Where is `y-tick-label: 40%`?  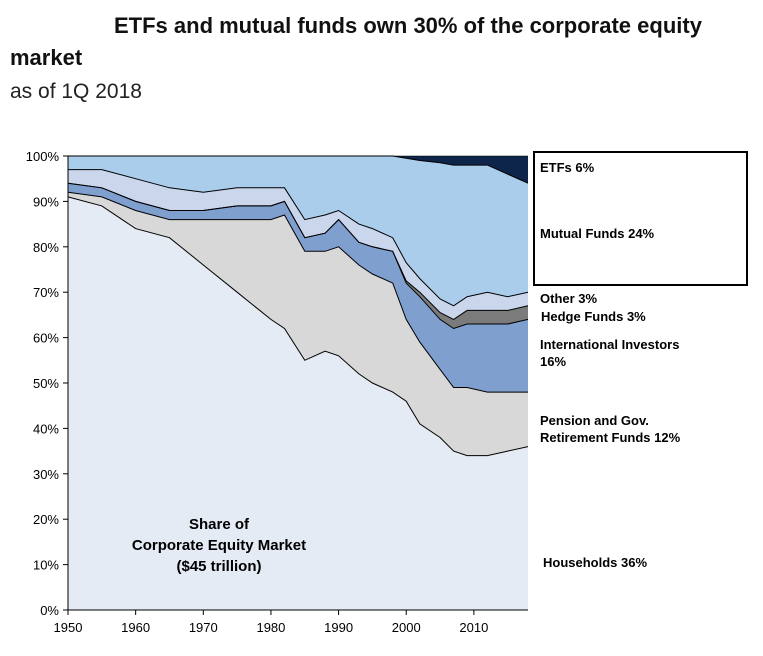 y-tick-label: 40% is located at coordinates (46, 428).